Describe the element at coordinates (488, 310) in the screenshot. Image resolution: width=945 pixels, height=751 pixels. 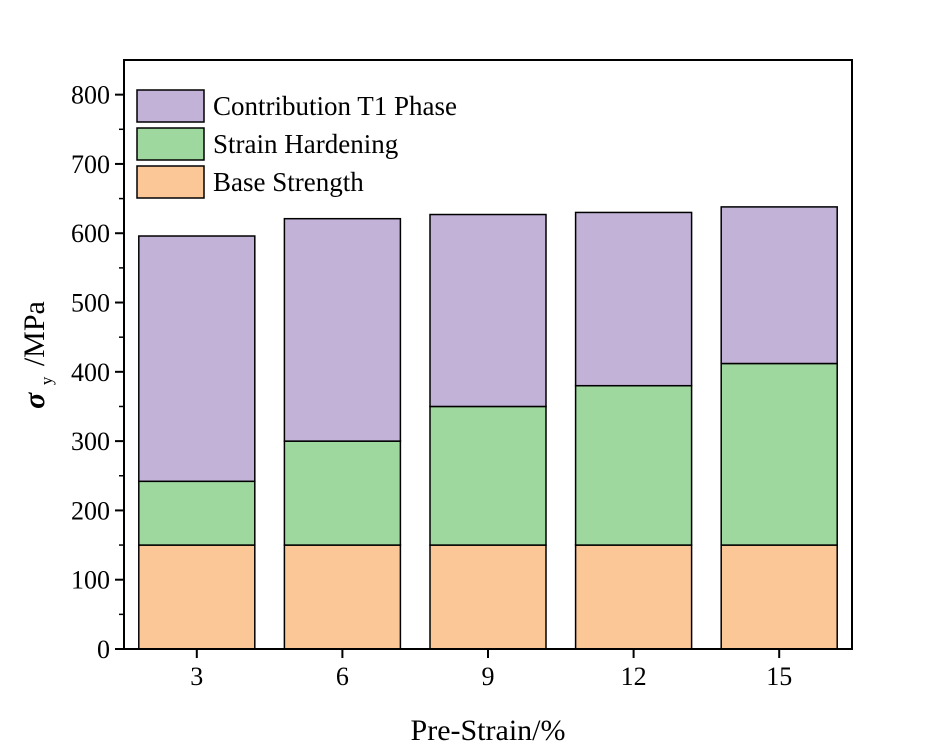
I see `bar-segment-9-contribution-t1-phase` at that location.